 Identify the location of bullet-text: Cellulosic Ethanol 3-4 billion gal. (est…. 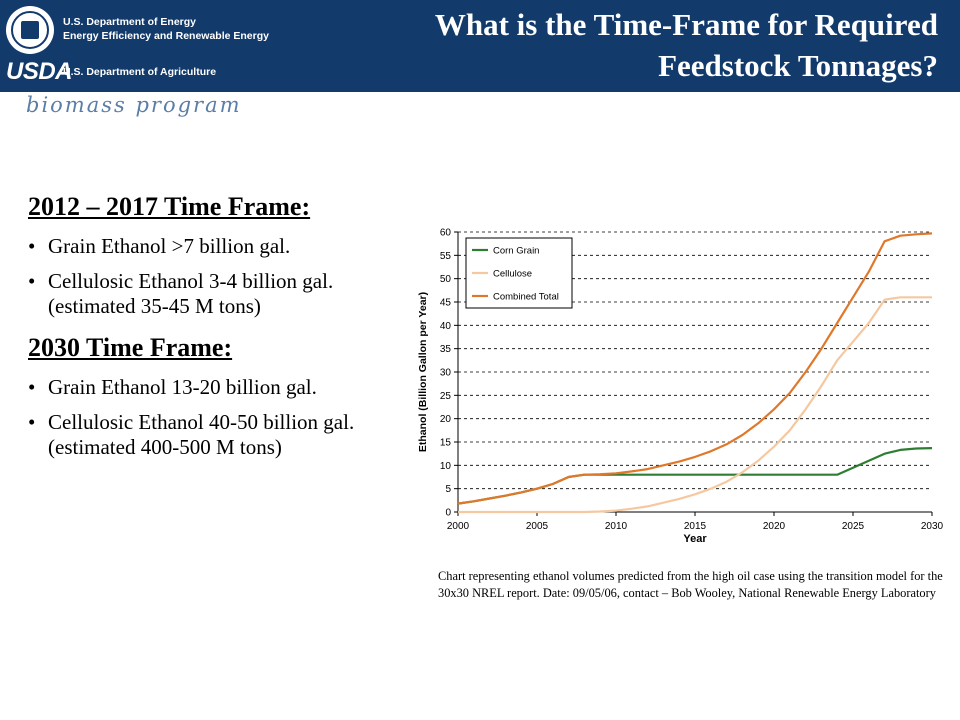
(191, 293).